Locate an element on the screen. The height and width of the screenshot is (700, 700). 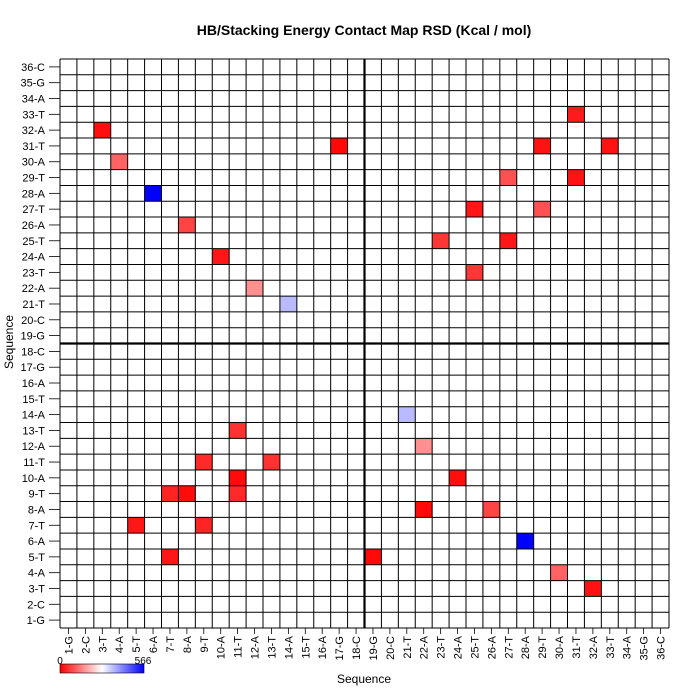
heatmap-cell-22-A-12-A is located at coordinates (424, 446).